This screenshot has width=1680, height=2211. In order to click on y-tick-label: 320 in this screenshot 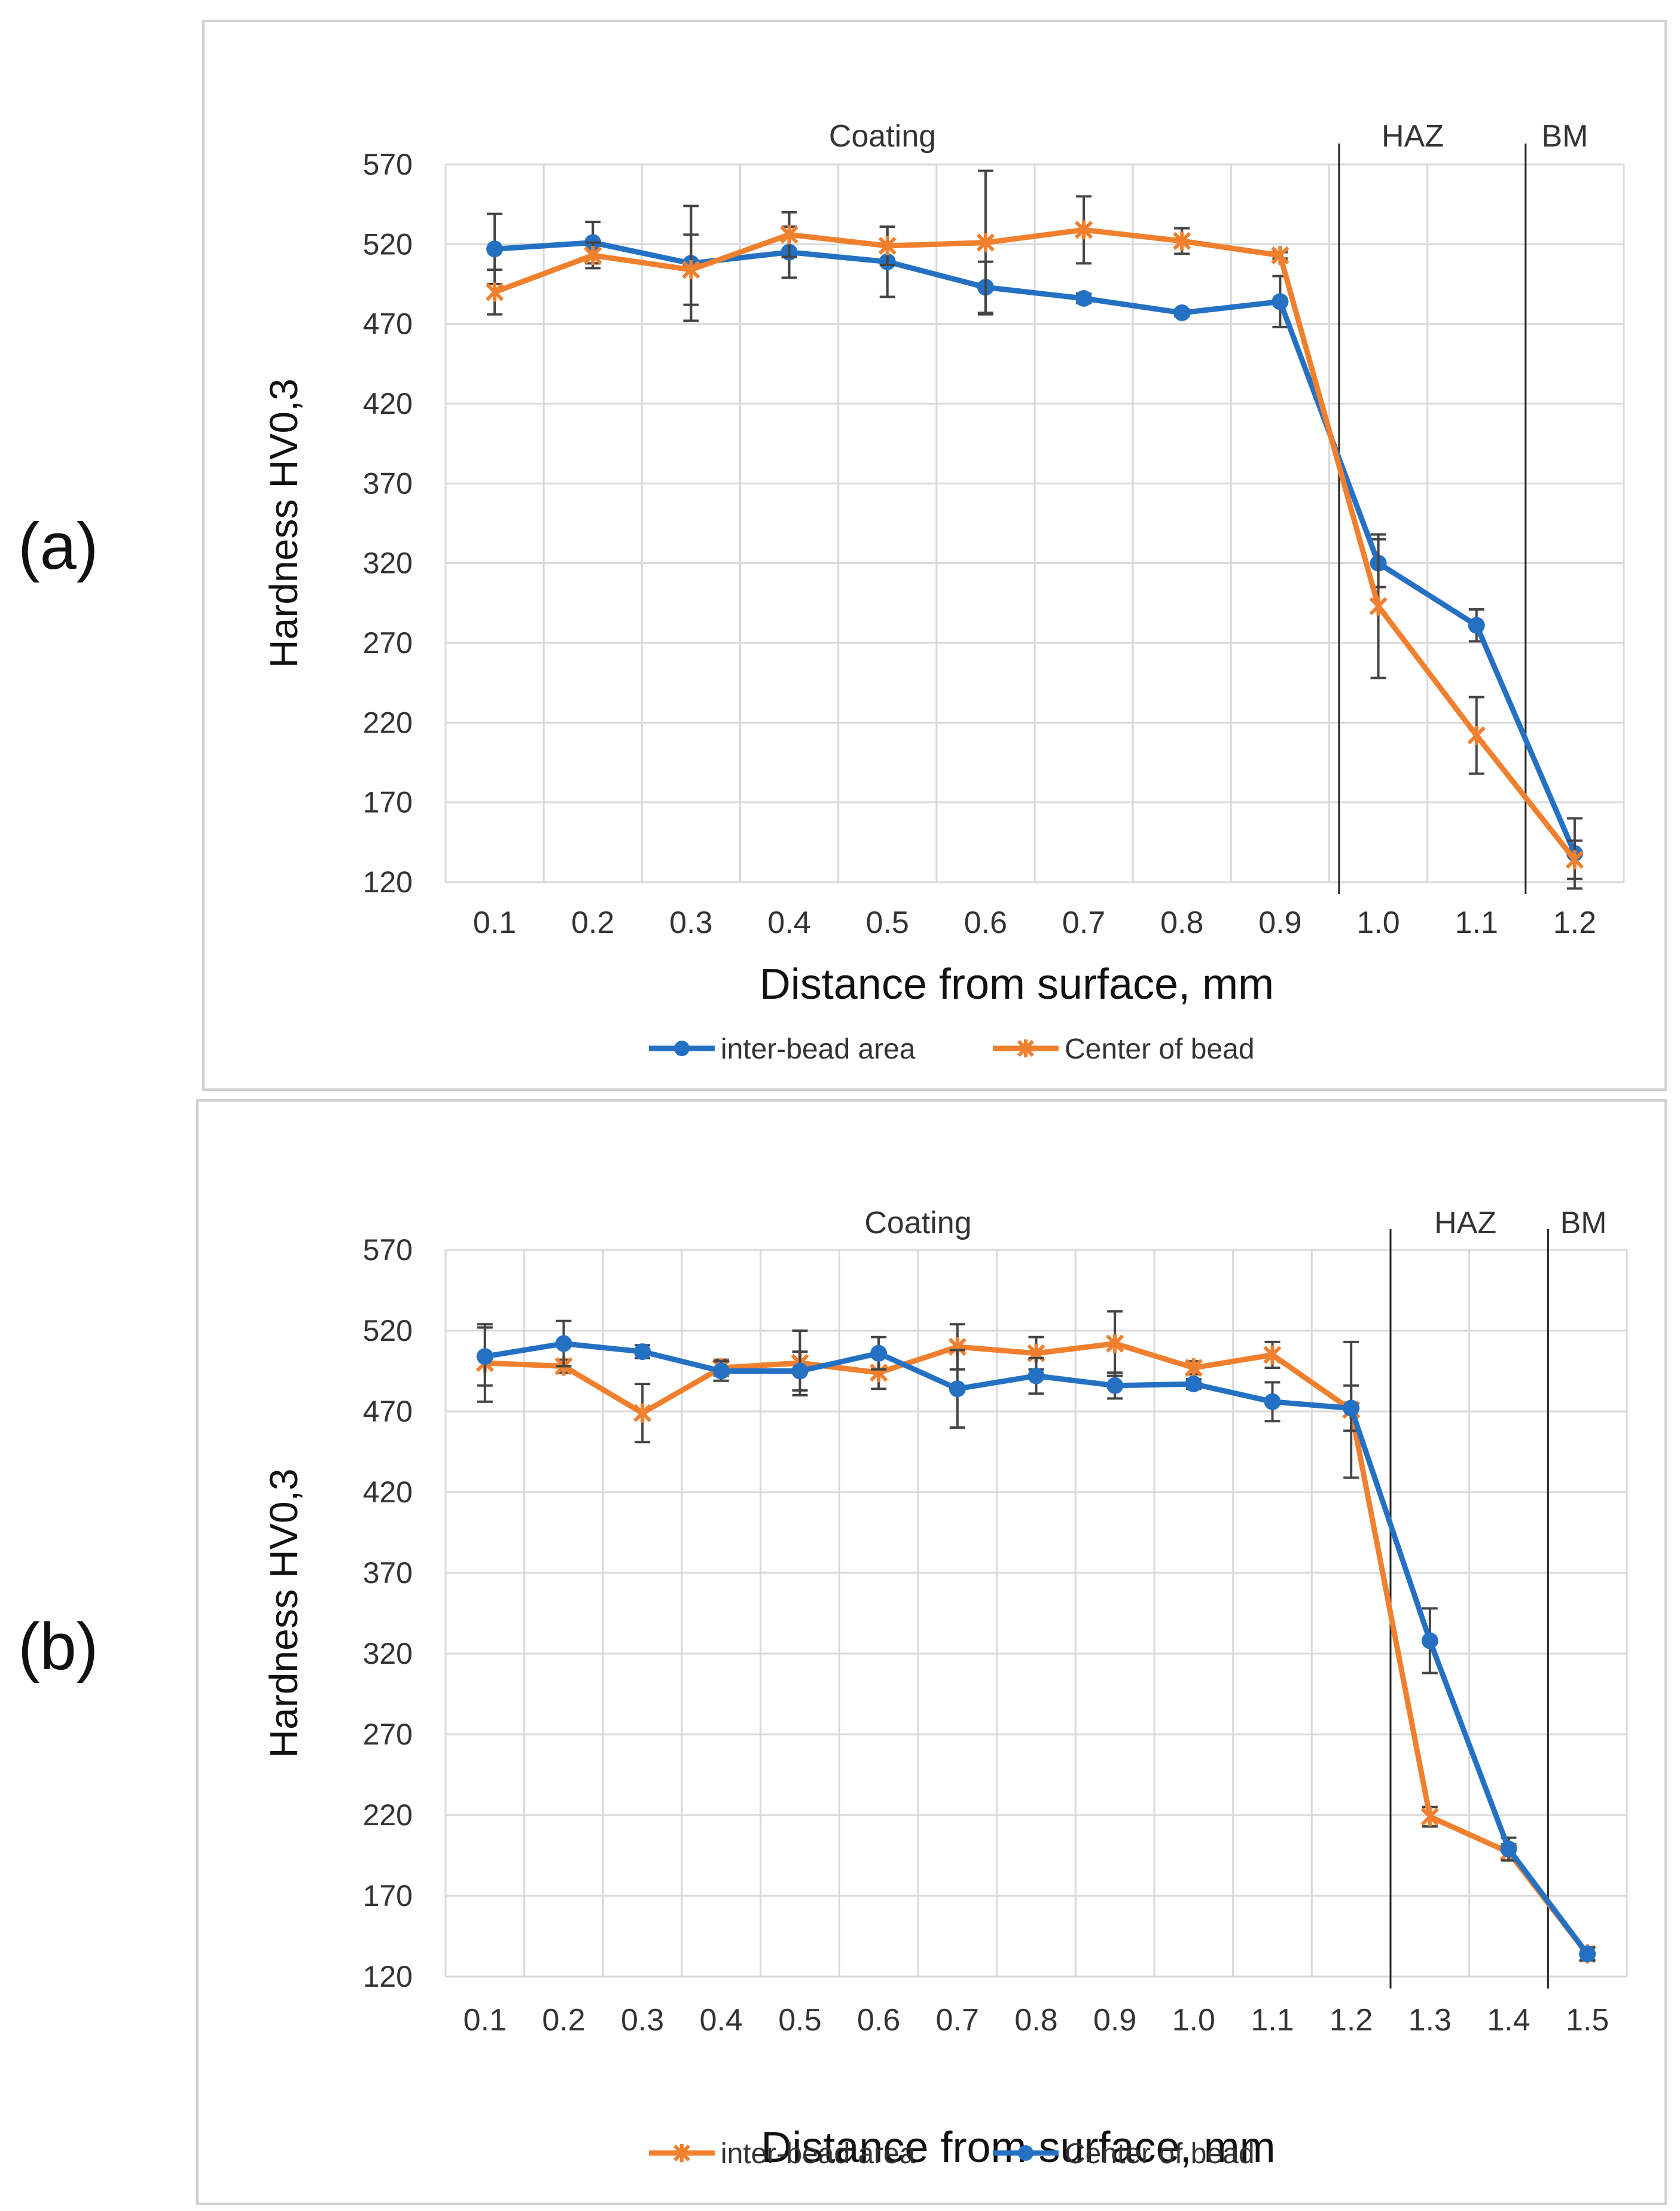, I will do `click(388, 563)`.